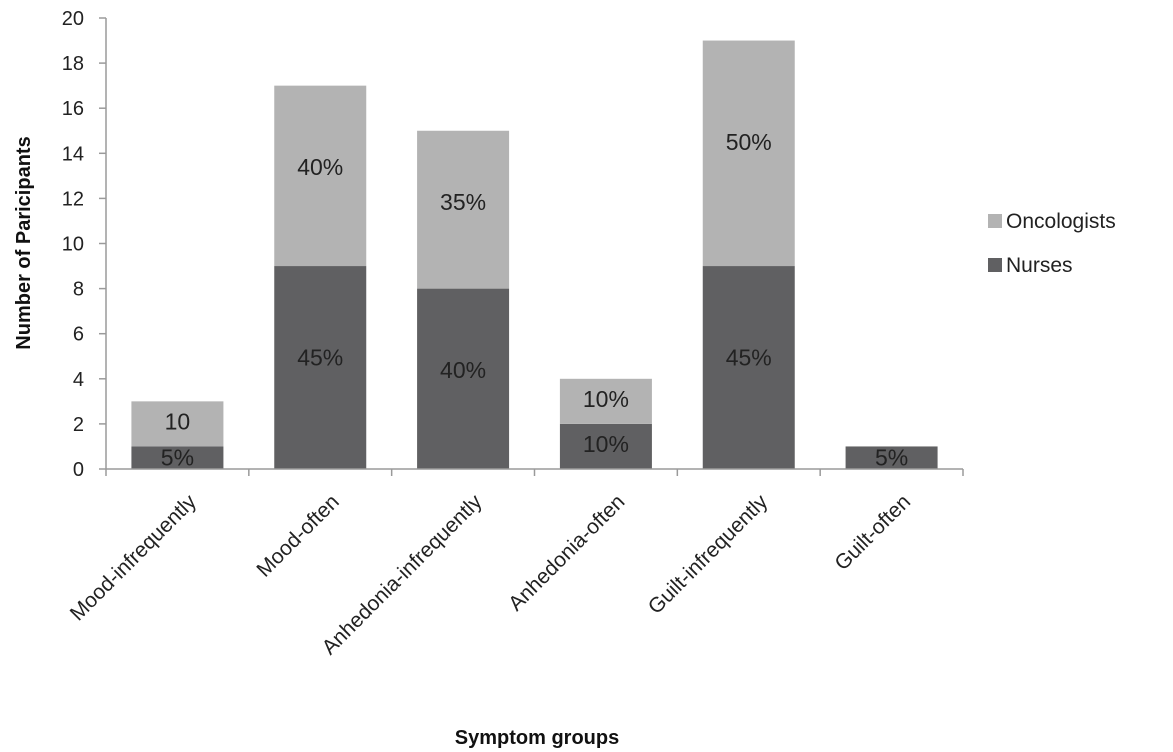  What do you see at coordinates (73, 19) in the screenshot?
I see `y-tick-label: 20` at bounding box center [73, 19].